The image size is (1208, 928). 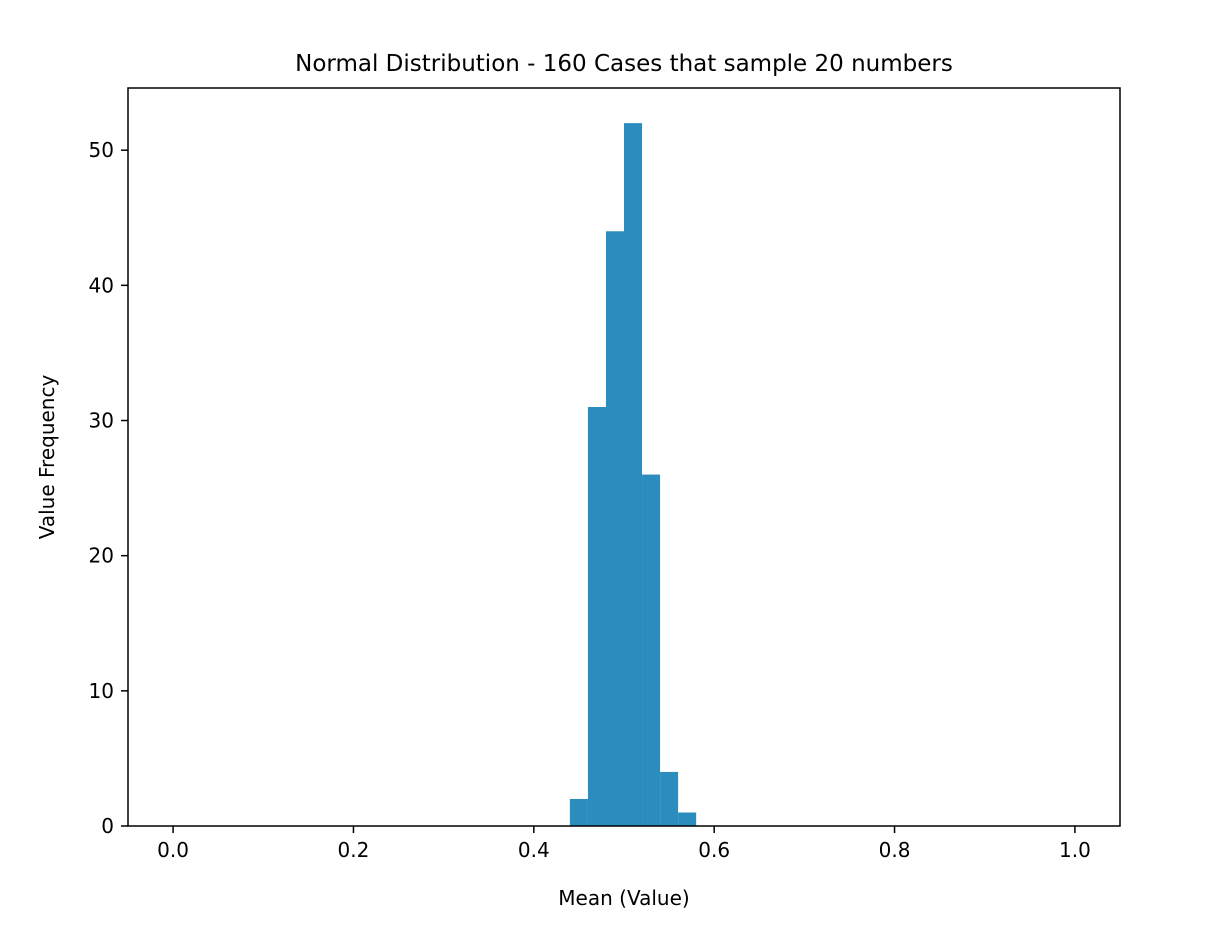 What do you see at coordinates (108, 488) in the screenshot?
I see `y-axis: 0 10 20 30 40 50` at bounding box center [108, 488].